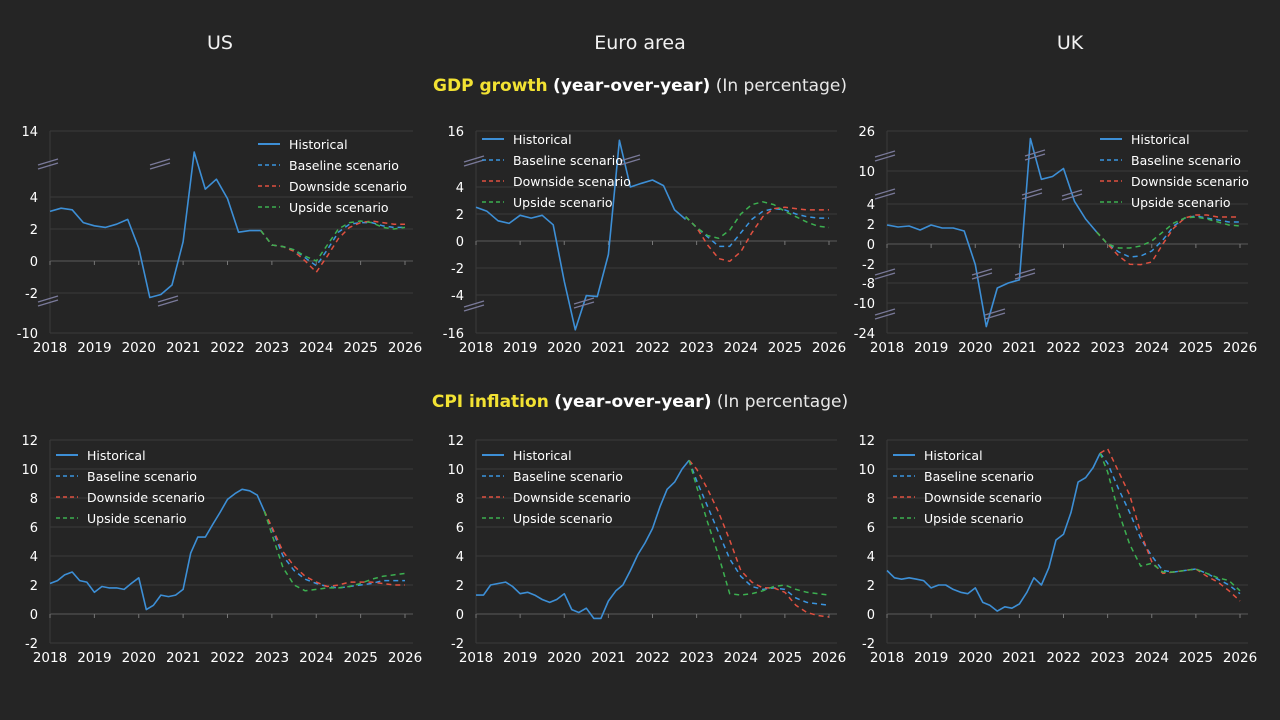 The width and height of the screenshot is (1280, 720). What do you see at coordinates (457, 296) in the screenshot?
I see `y-tick-label: -4` at bounding box center [457, 296].